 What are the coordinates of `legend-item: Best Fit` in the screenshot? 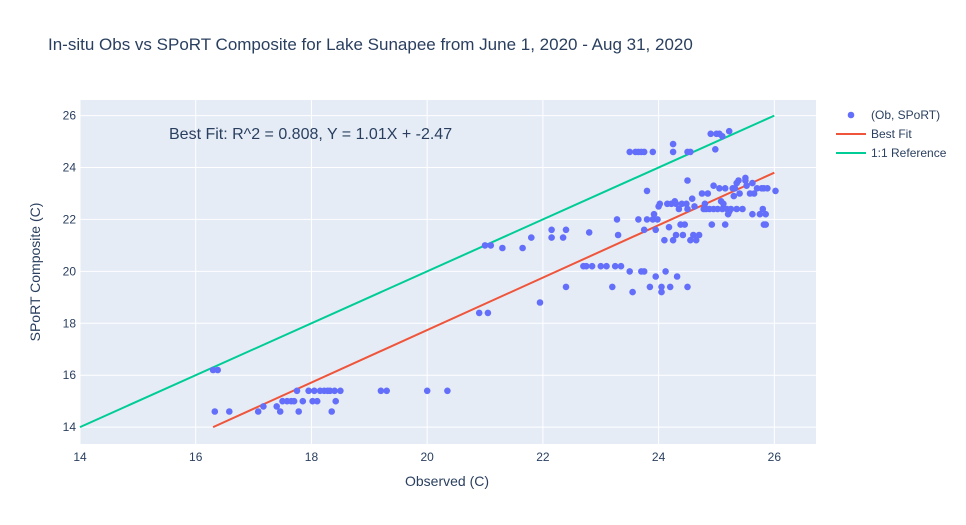 It's located at (874, 134).